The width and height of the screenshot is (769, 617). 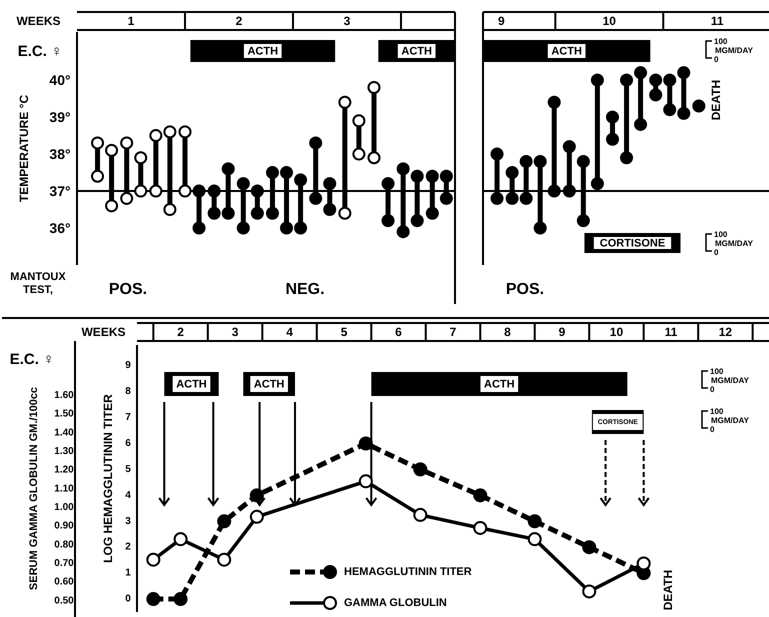 I want to click on y2-tick-label: 1.00, so click(x=64, y=507).